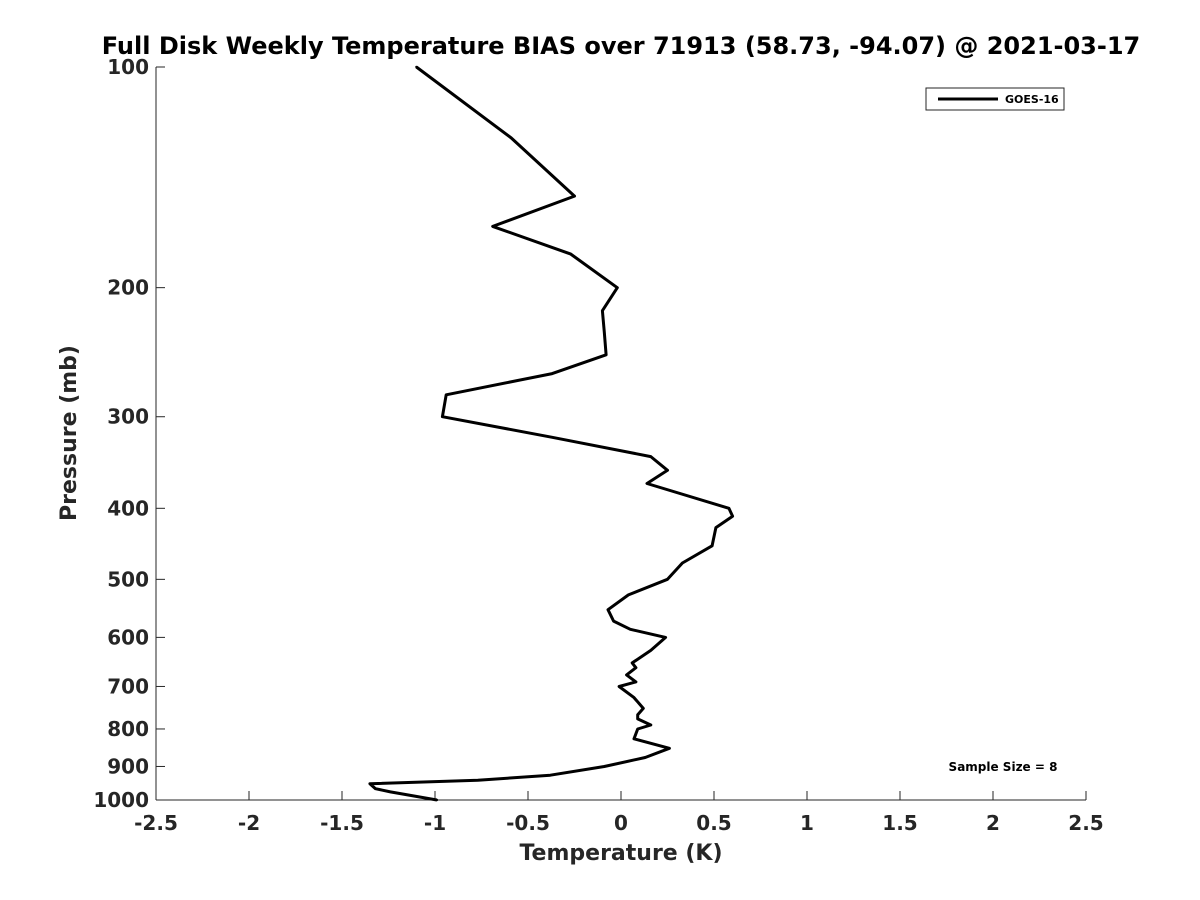 Image resolution: width=1200 pixels, height=900 pixels. I want to click on x-tick-label: 2, so click(993, 823).